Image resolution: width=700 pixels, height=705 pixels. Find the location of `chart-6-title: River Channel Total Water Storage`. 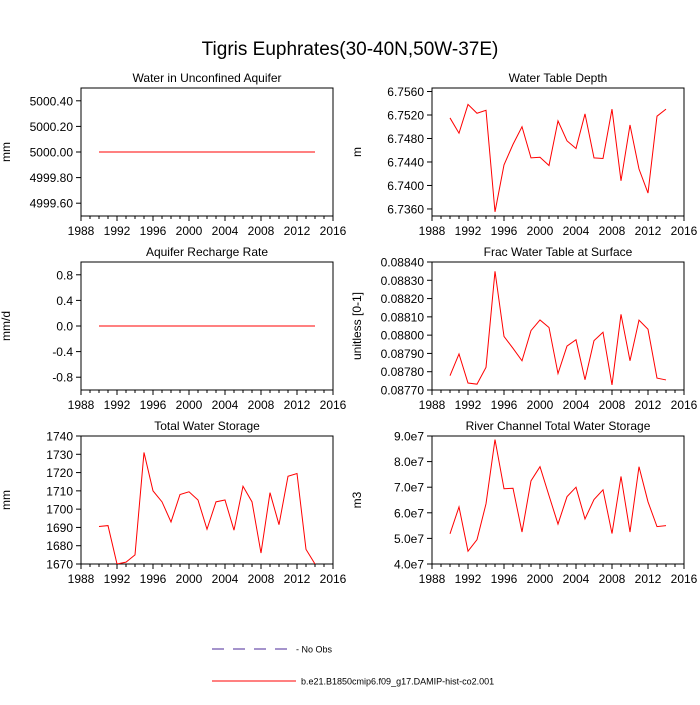

chart-6-title: River Channel Total Water Storage is located at coordinates (558, 426).